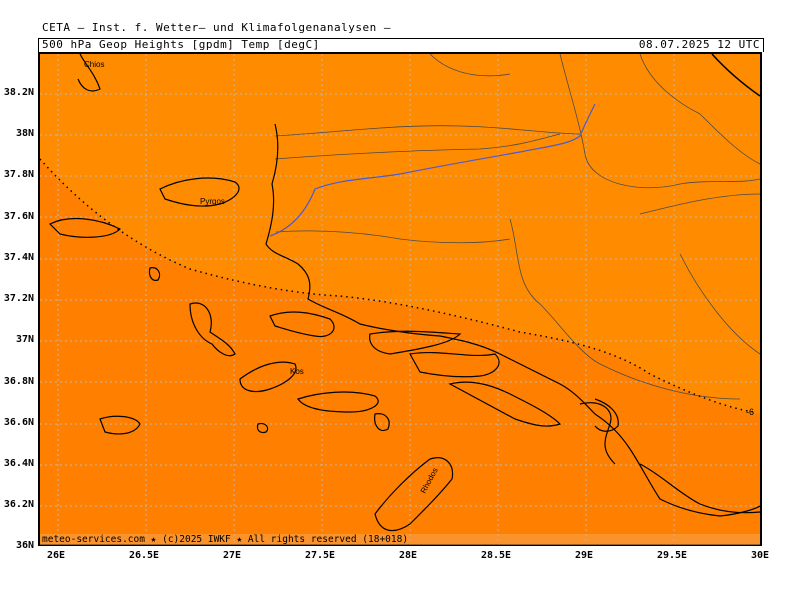  I want to click on lat-label-38-2: 38.2N, so click(18, 92).